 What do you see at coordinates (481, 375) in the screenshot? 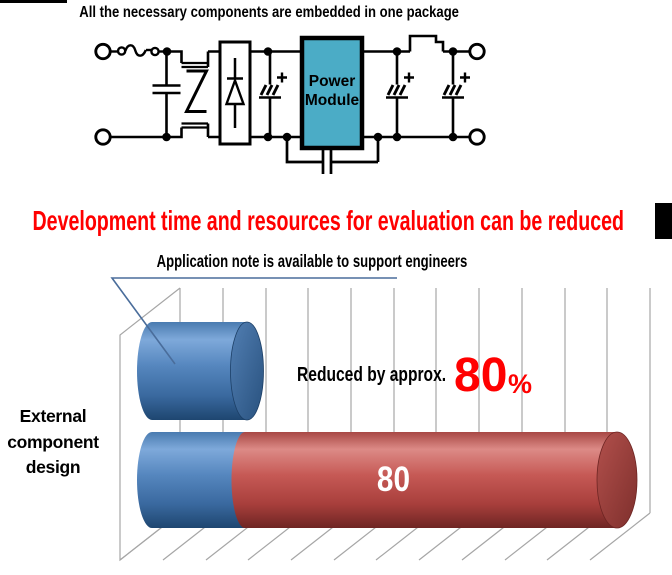
I see `reduction-value: 80` at bounding box center [481, 375].